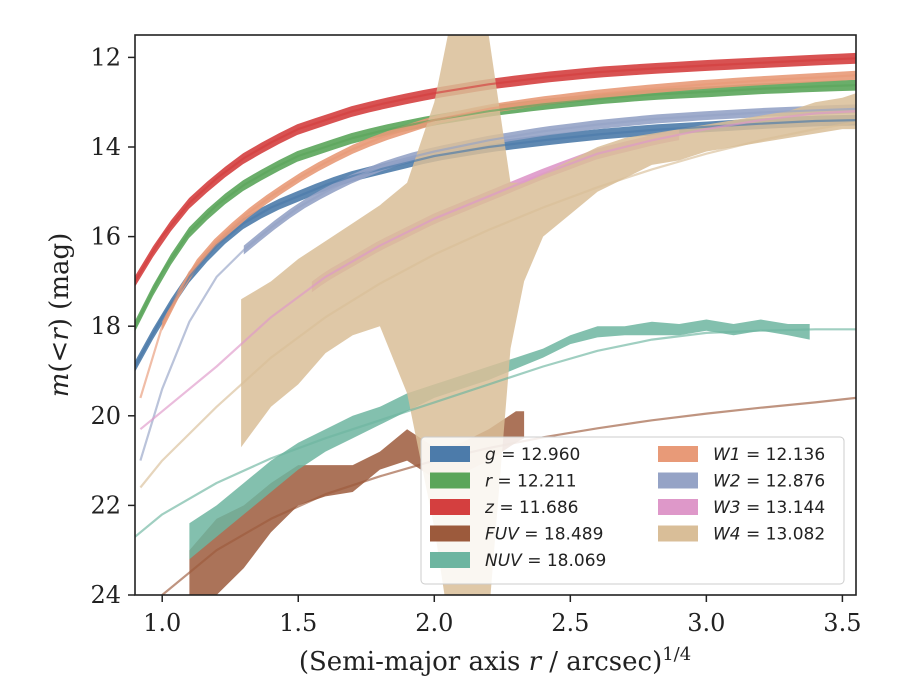 The image size is (900, 700). Describe the element at coordinates (60, 315) in the screenshot. I see `y-axis-title: m(<r) (mag)` at that location.